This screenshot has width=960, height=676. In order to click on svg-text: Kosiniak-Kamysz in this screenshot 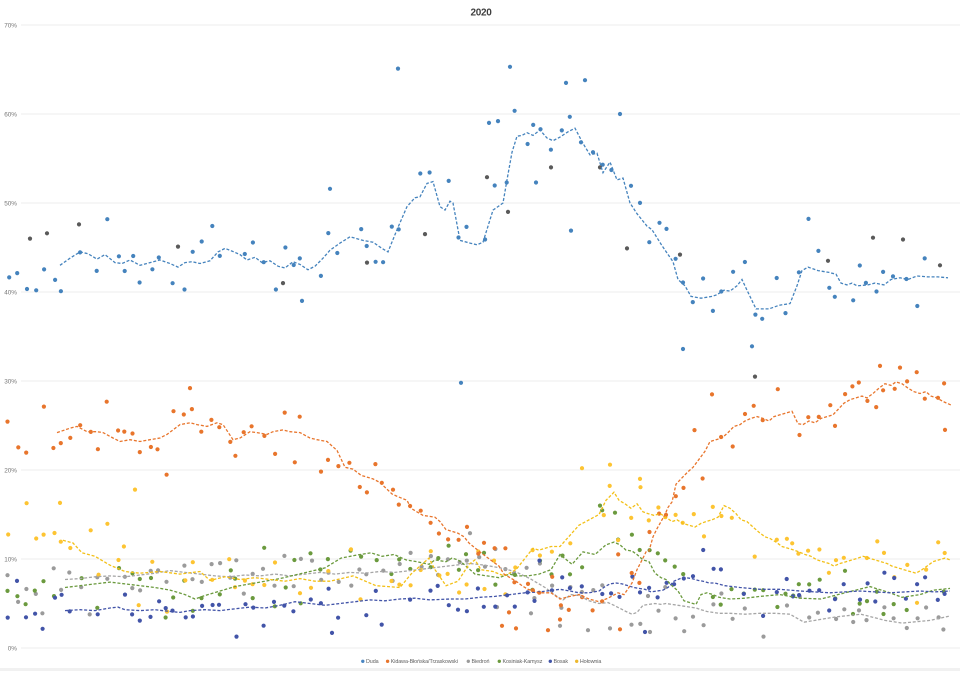, I will do `click(523, 662)`.